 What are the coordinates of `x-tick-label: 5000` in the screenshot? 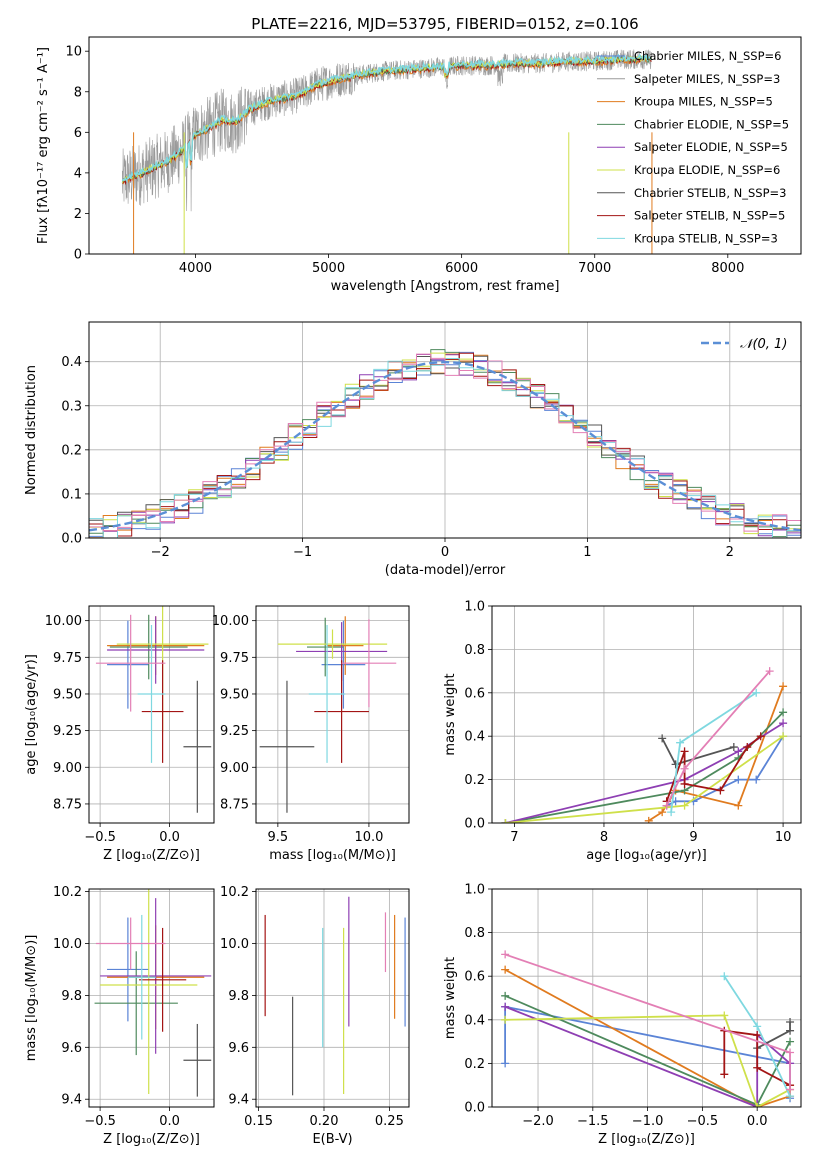 It's located at (328, 268).